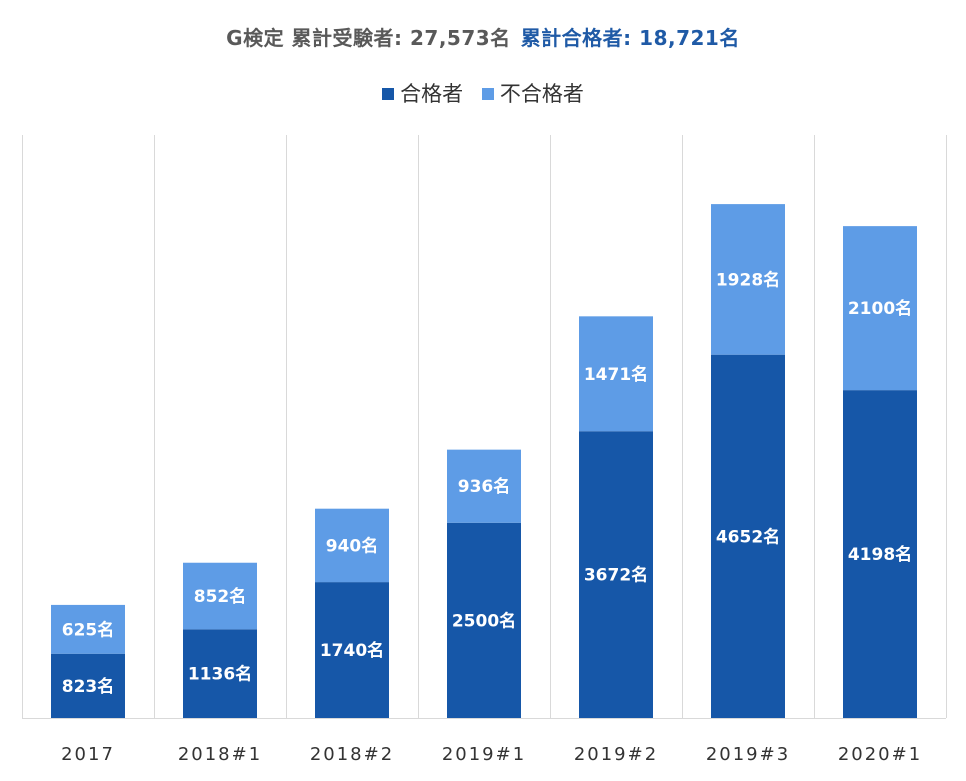 The width and height of the screenshot is (966, 781). I want to click on value-label-passed: 823名, so click(88, 686).